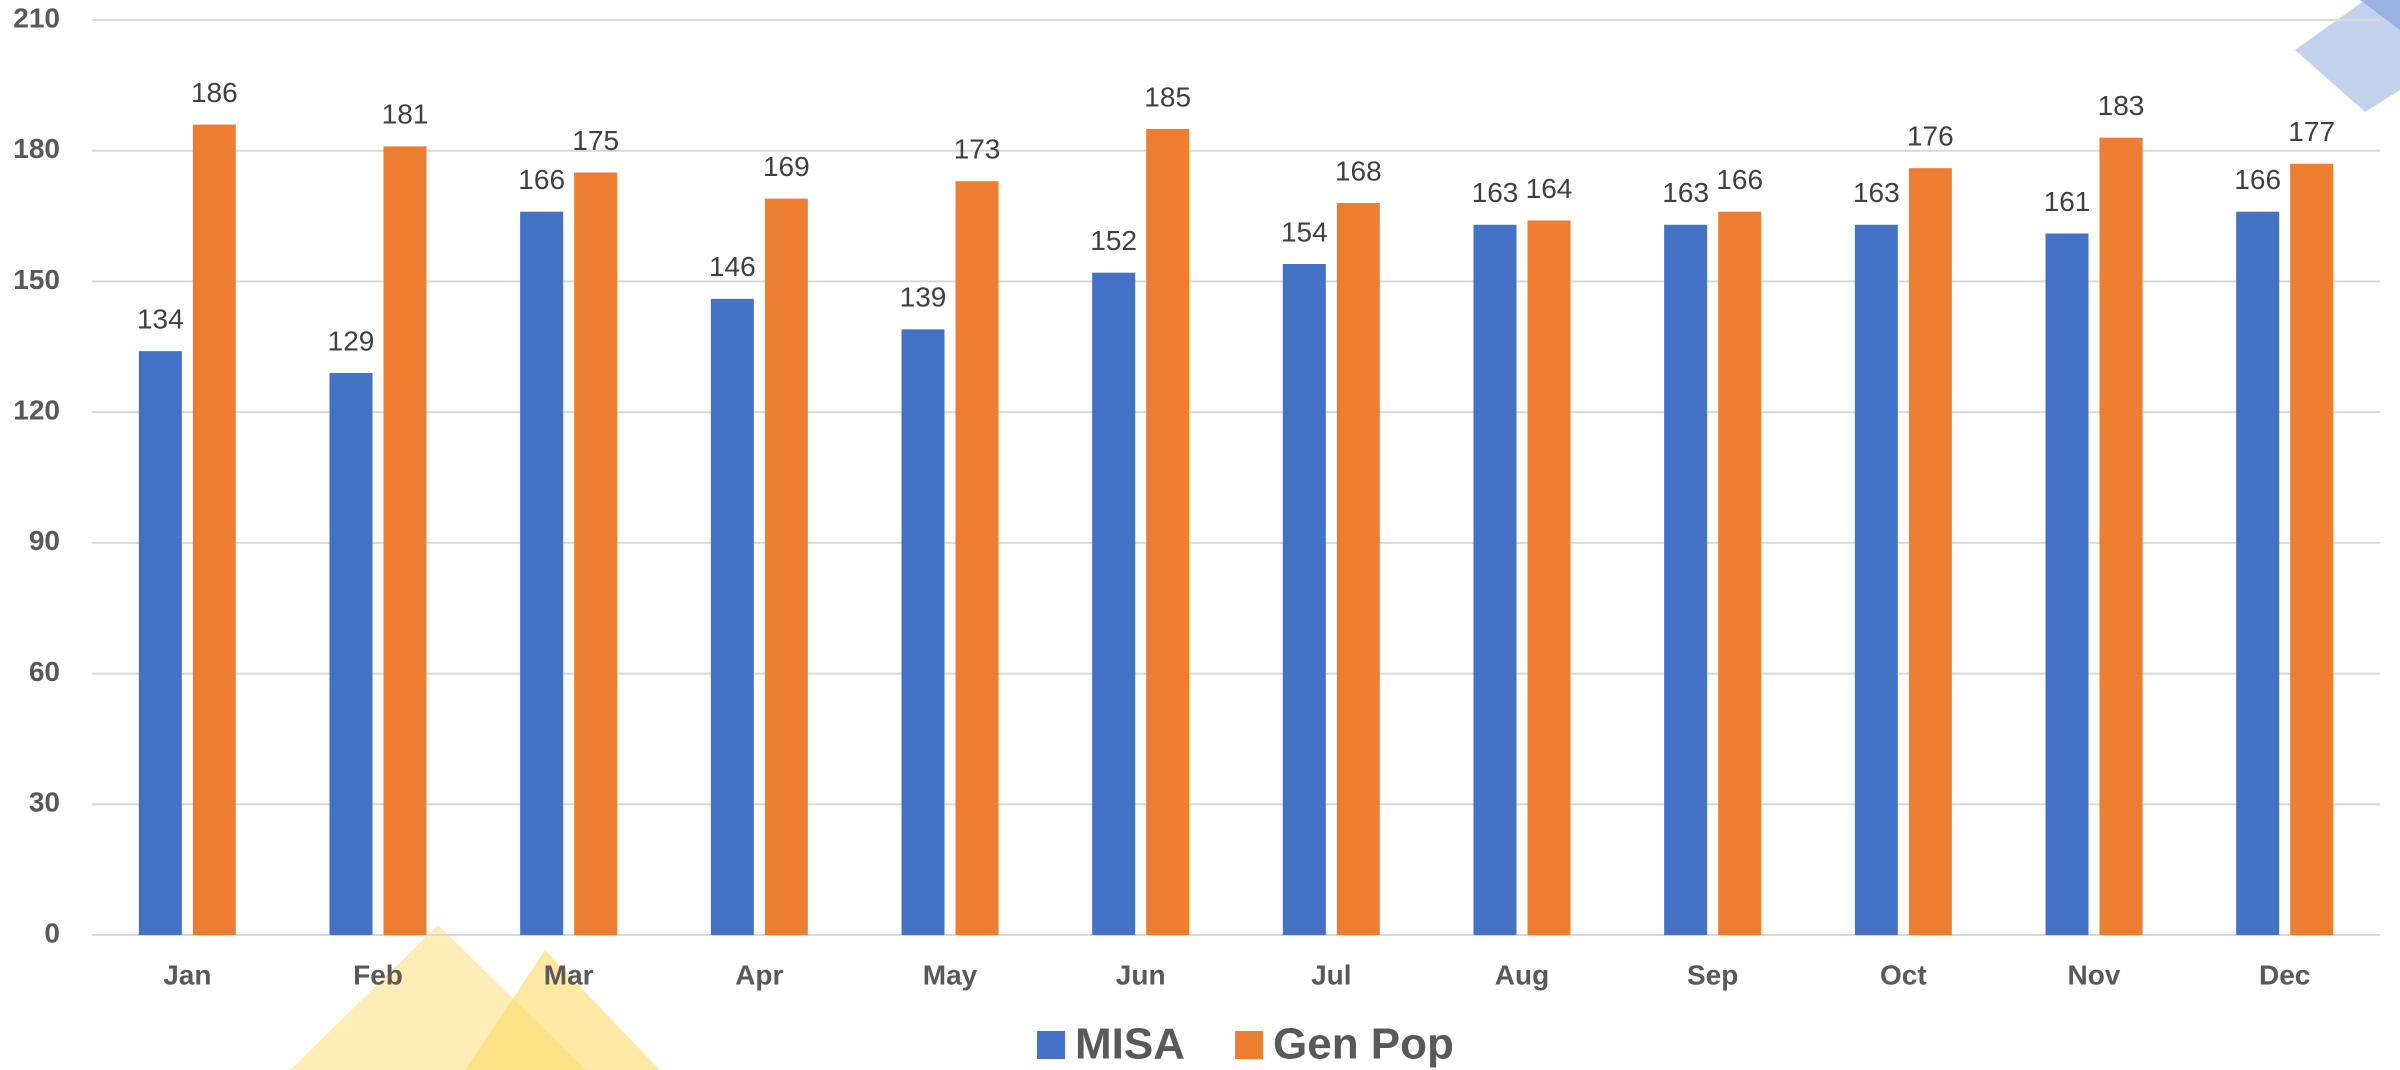 The image size is (2400, 1070). I want to click on legend: MISA Gen Pop, so click(1245, 1044).